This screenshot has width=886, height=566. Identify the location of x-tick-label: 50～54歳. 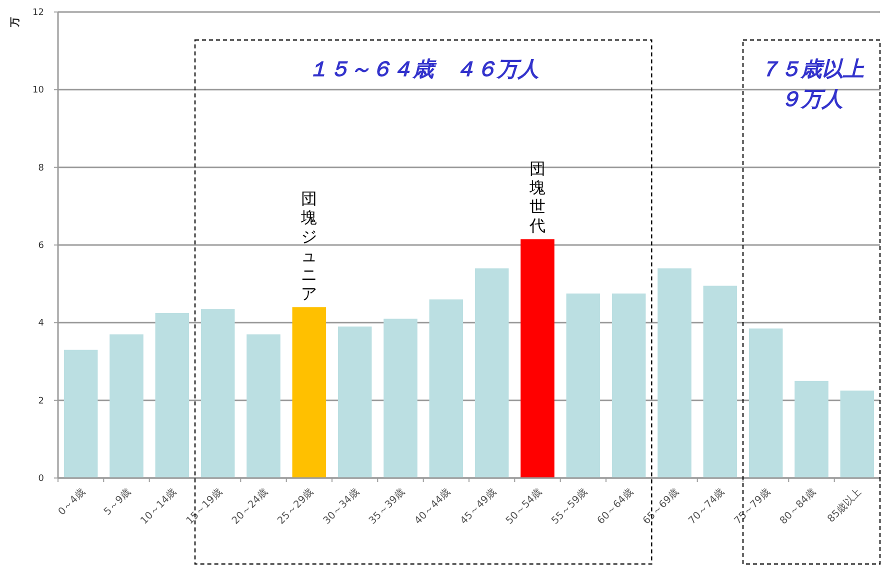
(524, 506).